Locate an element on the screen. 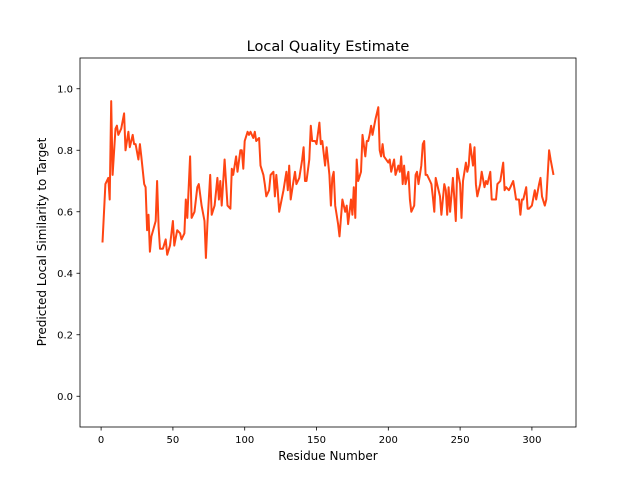  x-tick-label: 100 is located at coordinates (244, 440).